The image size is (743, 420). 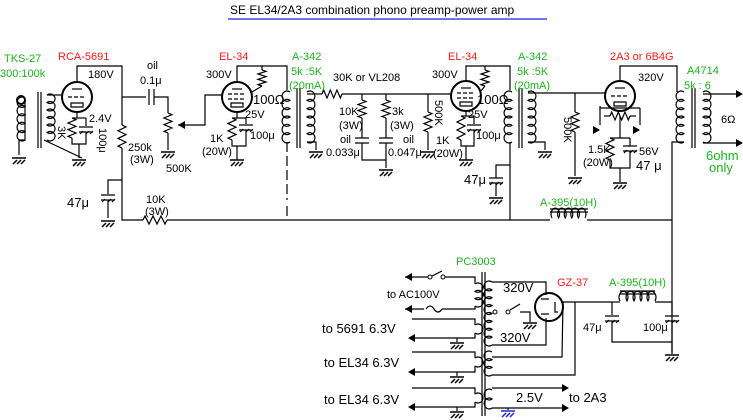 I want to click on speaker-note-2: only, so click(x=721, y=167).